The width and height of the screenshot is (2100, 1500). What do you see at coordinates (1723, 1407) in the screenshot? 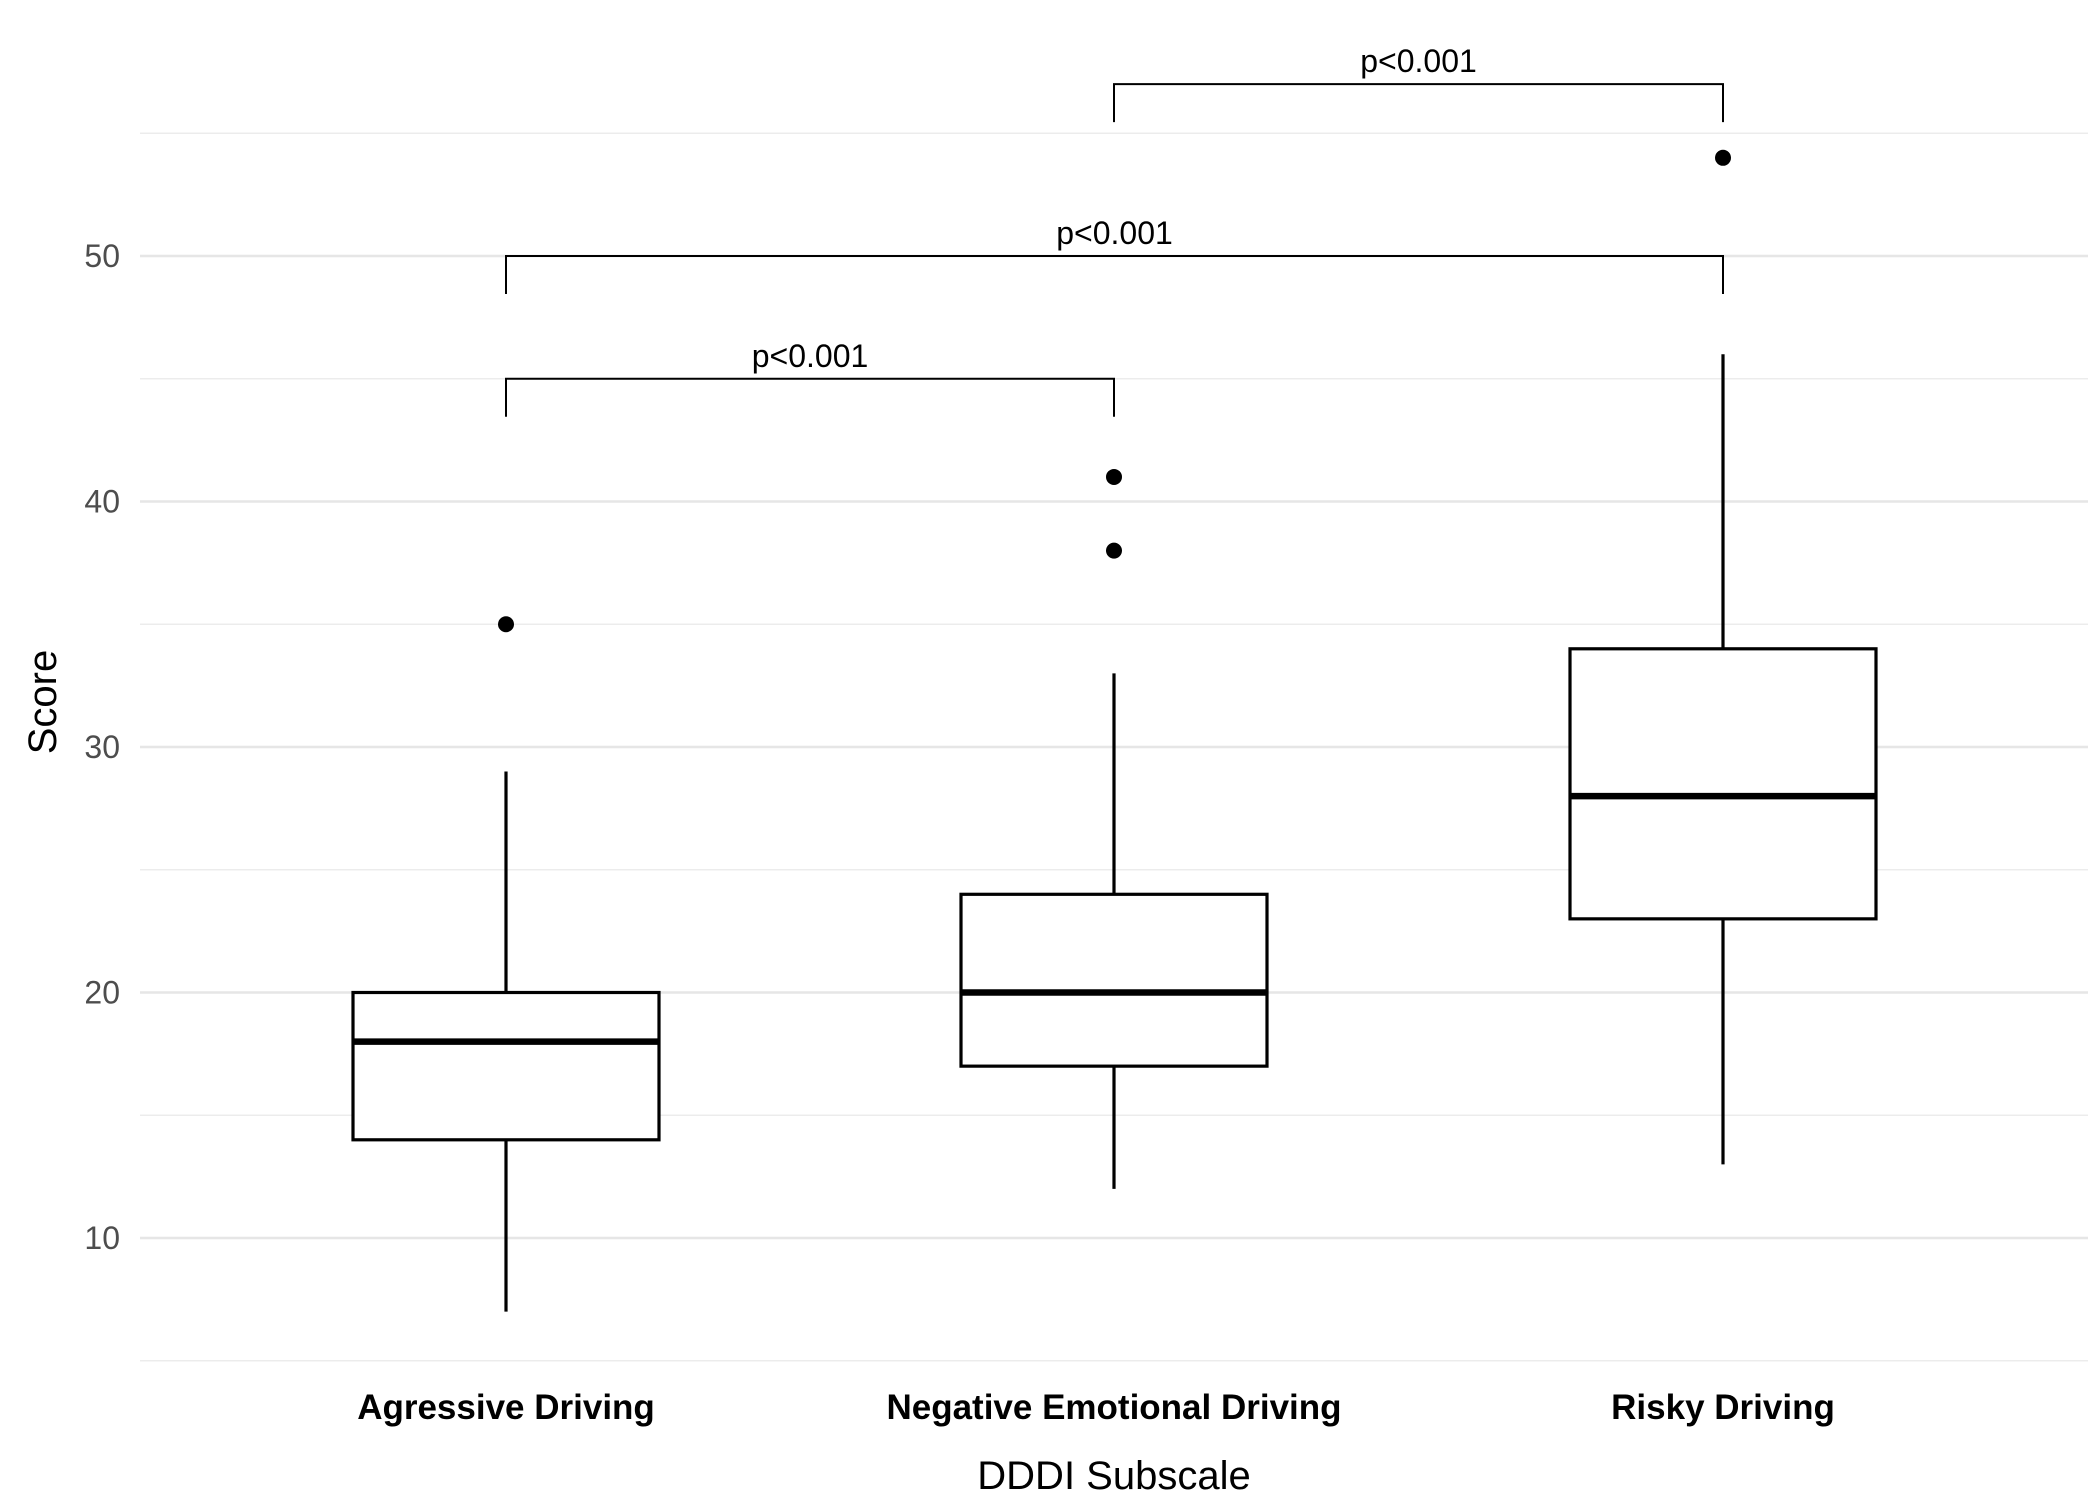
I see `x-category-label: Risky Driving` at bounding box center [1723, 1407].